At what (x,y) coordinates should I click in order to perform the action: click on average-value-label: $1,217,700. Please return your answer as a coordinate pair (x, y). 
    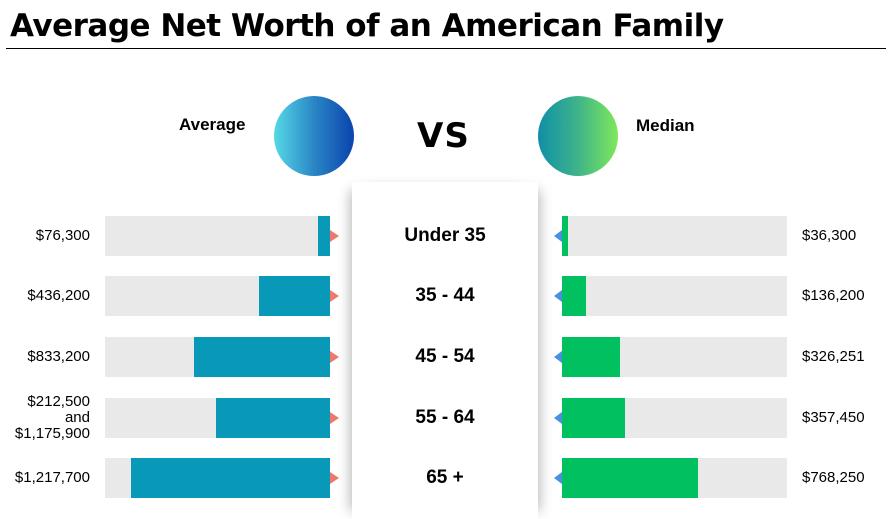
    Looking at the image, I should click on (45, 478).